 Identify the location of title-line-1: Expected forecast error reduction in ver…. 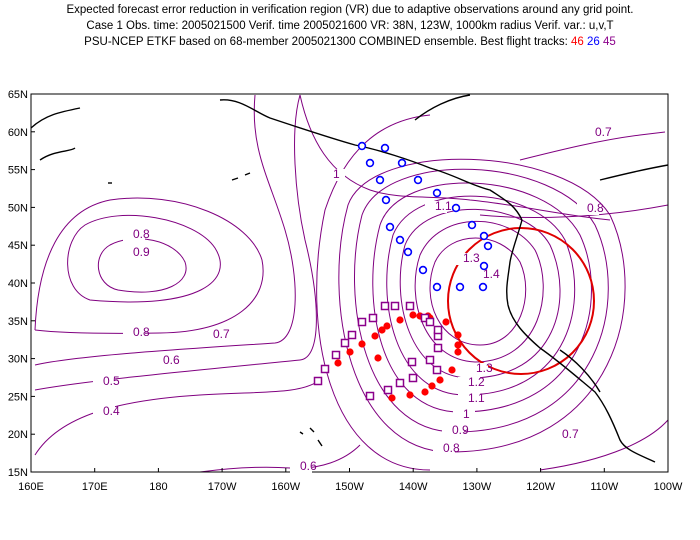
(350, 10).